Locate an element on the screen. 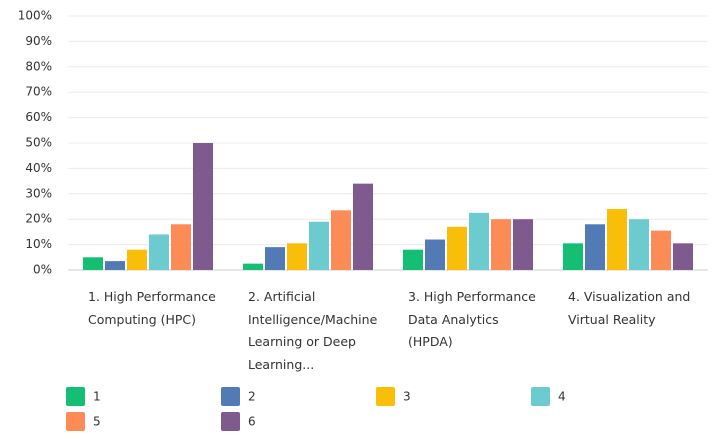 Image resolution: width=712 pixels, height=439 pixels. x-tick-label: 1. High Performance Computing (HPC) is located at coordinates (152, 308).